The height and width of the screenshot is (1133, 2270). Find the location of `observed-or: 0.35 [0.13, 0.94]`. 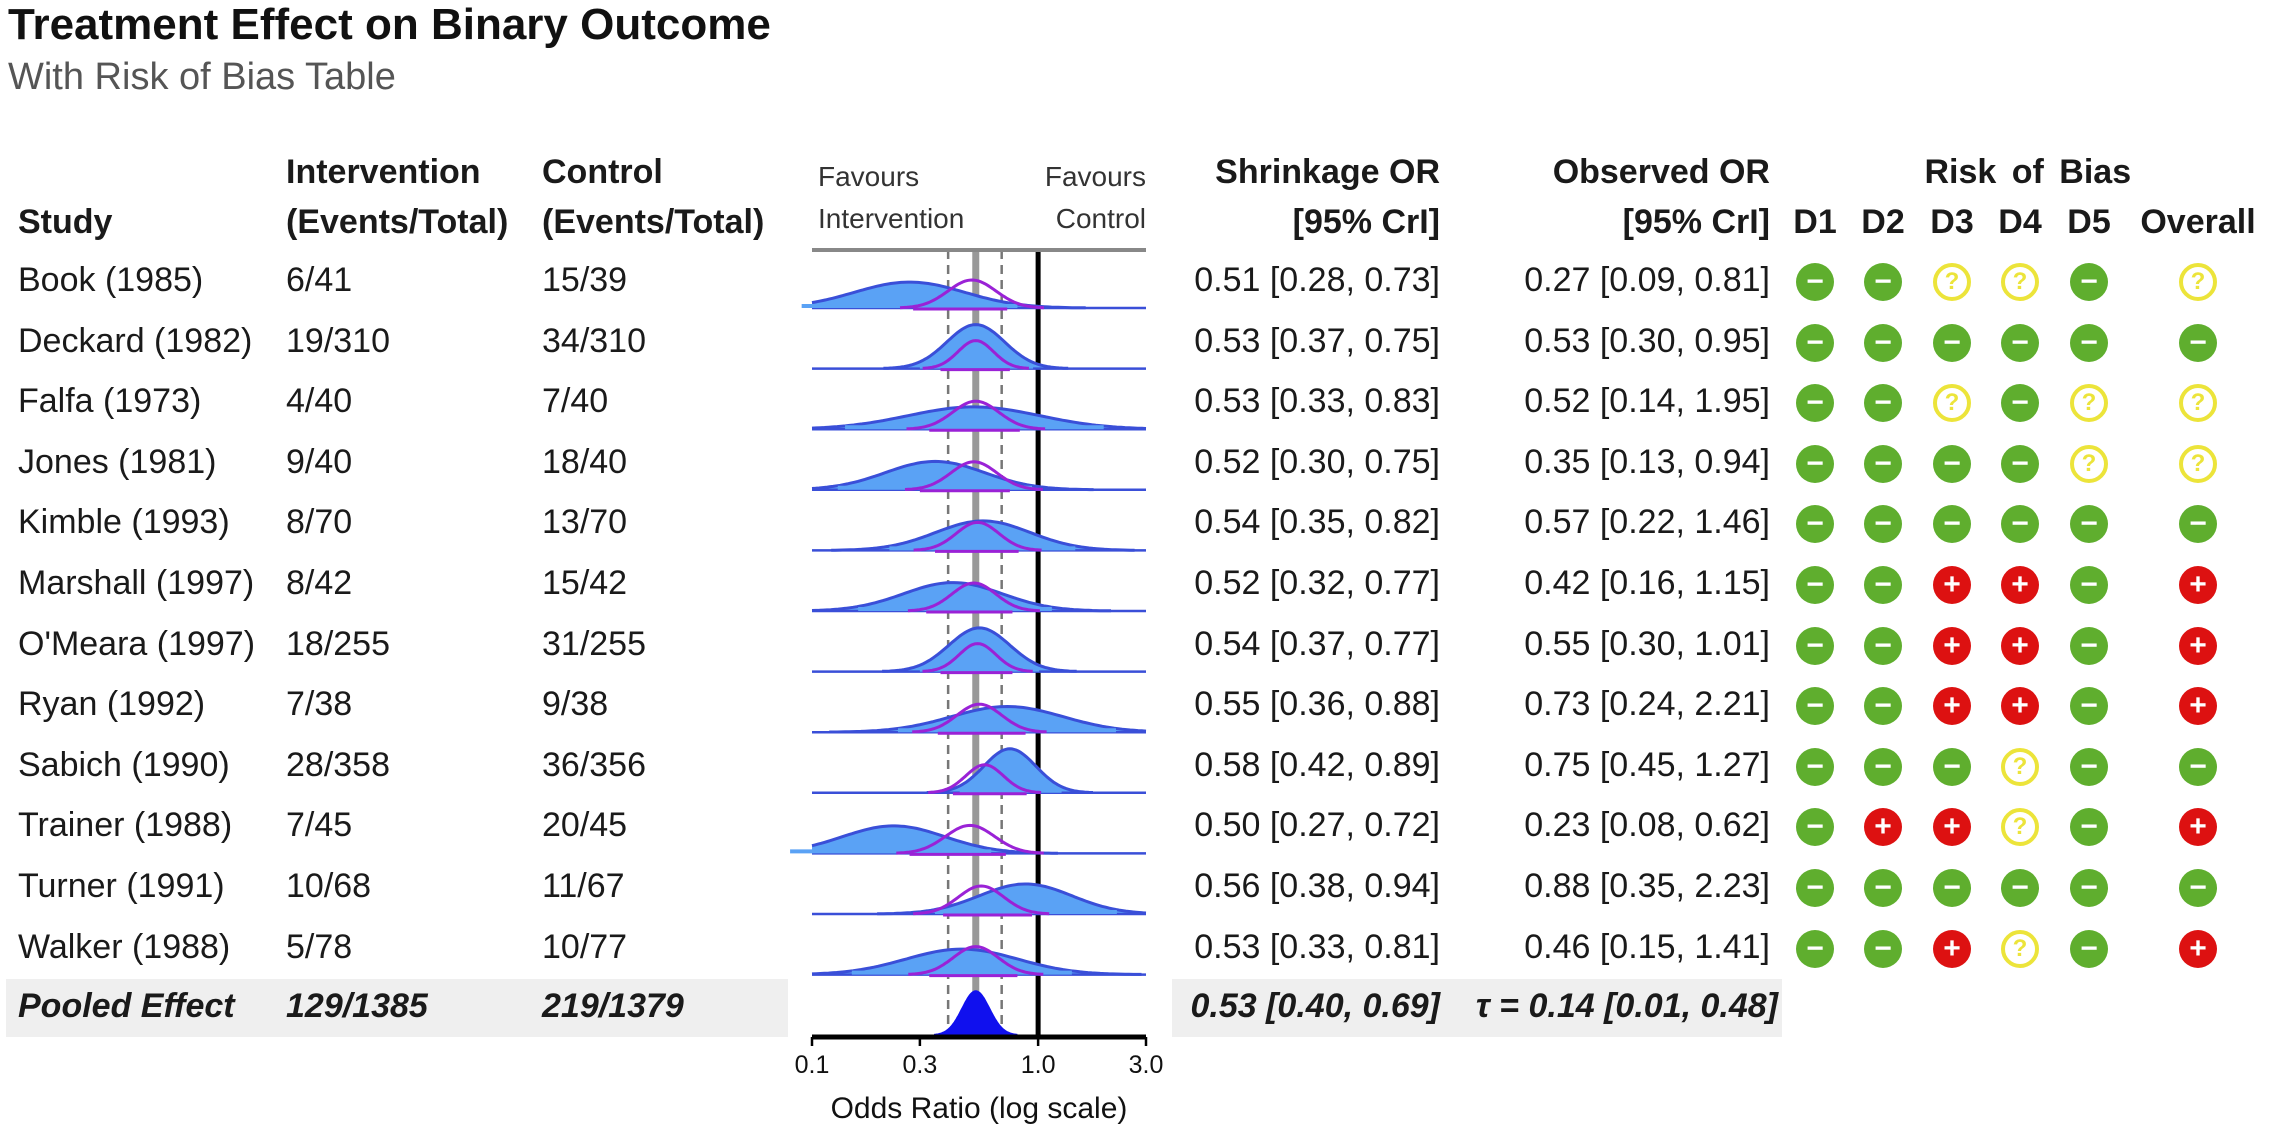

observed-or: 0.35 [0.13, 0.94] is located at coordinates (1647, 461).